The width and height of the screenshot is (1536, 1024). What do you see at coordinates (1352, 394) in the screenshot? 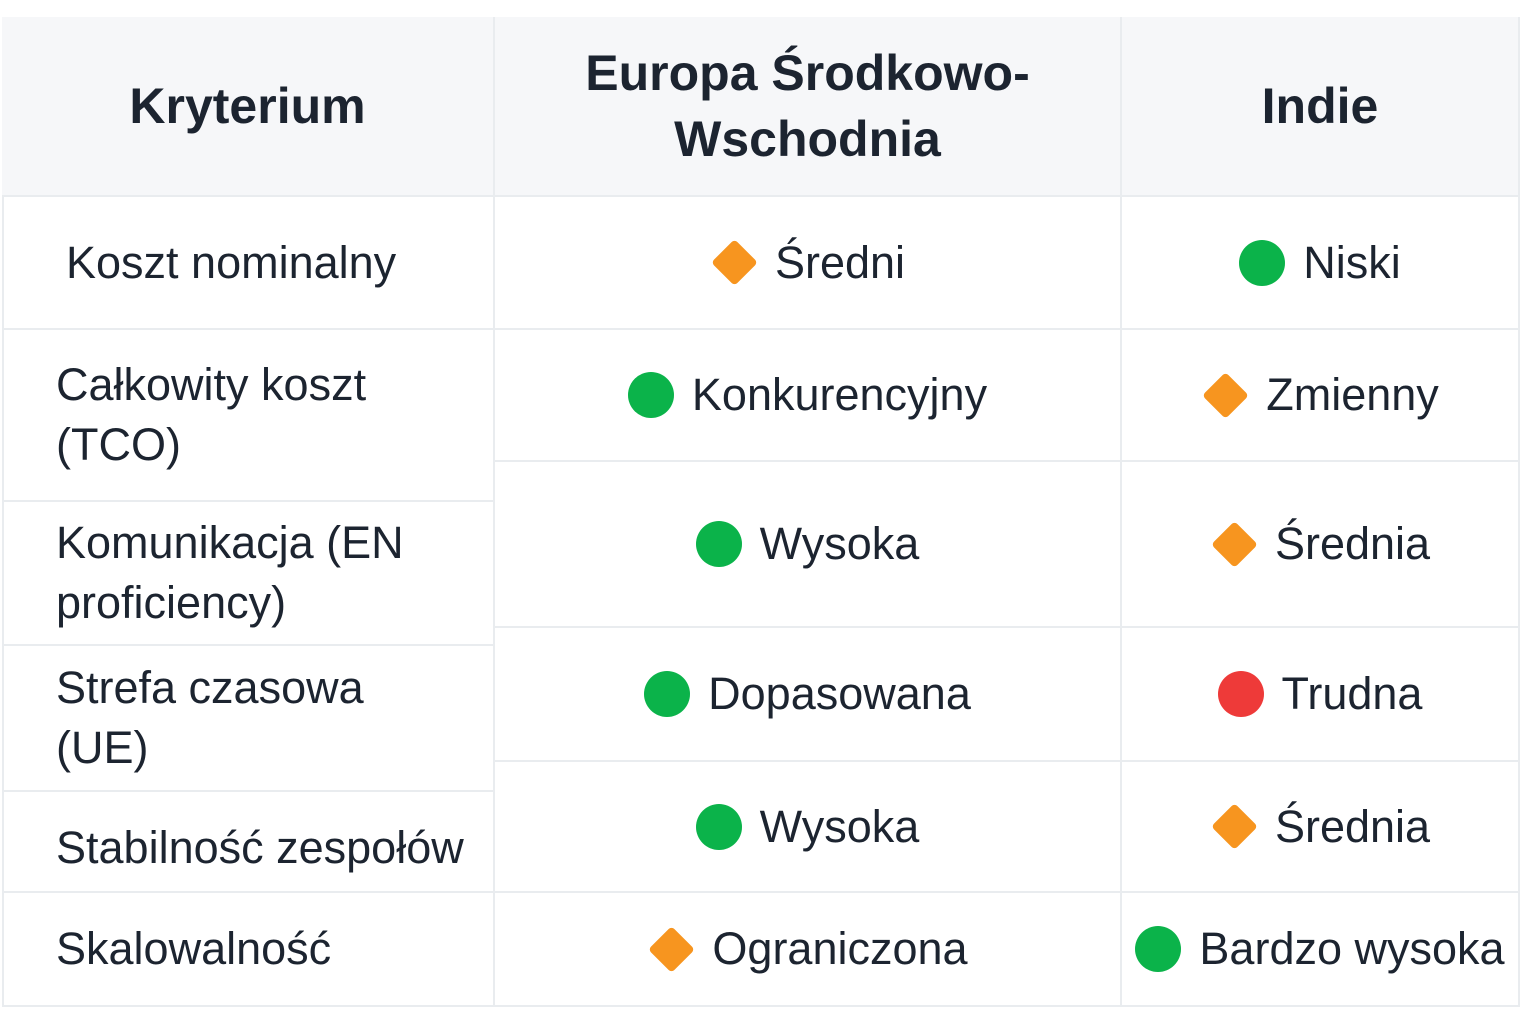
I see `cell-text: Zmienny` at bounding box center [1352, 394].